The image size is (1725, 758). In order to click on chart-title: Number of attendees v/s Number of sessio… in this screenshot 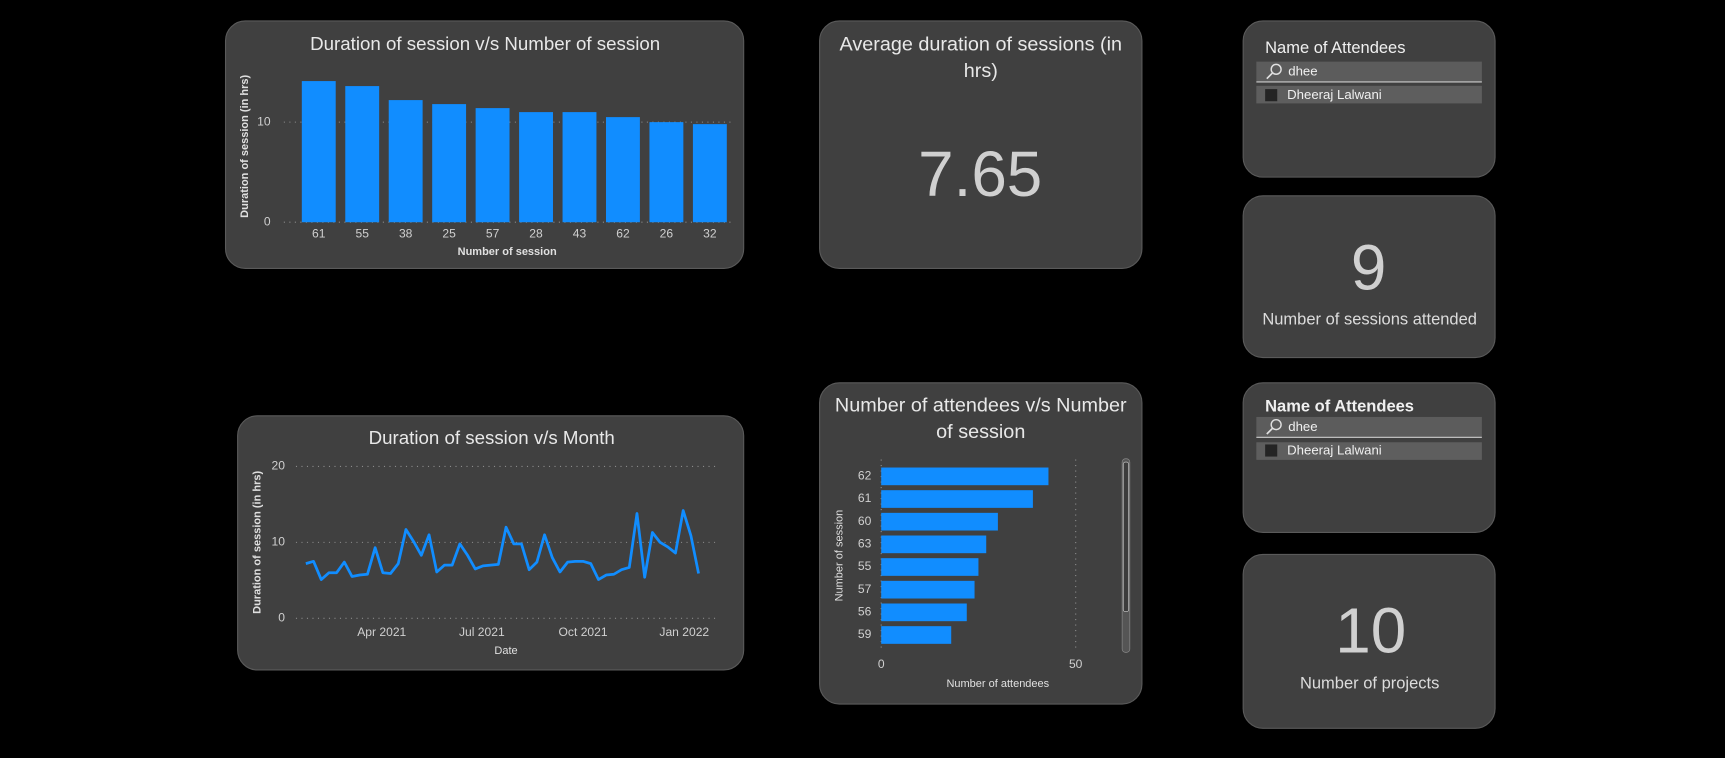, I will do `click(980, 418)`.